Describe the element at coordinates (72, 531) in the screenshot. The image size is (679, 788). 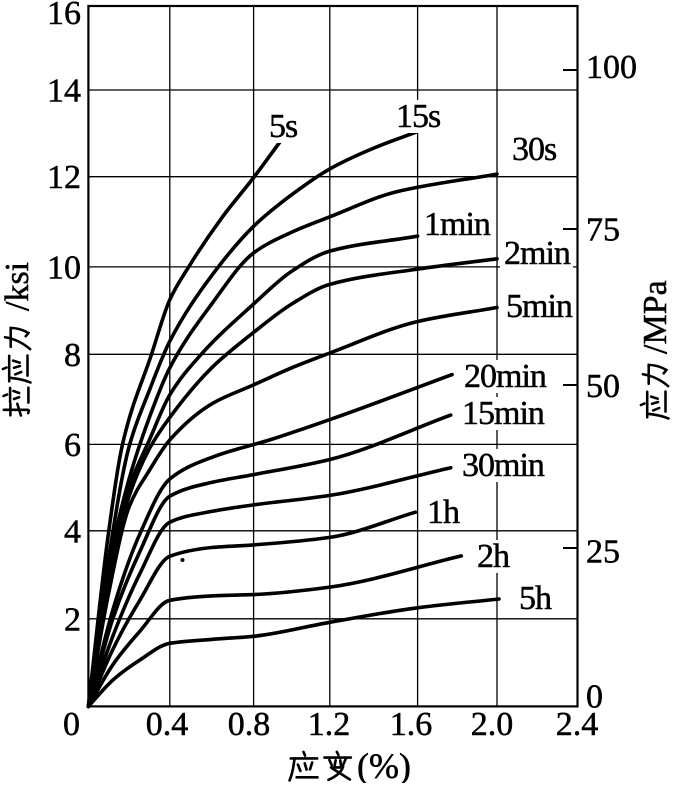
I see `svg-text: 4` at that location.